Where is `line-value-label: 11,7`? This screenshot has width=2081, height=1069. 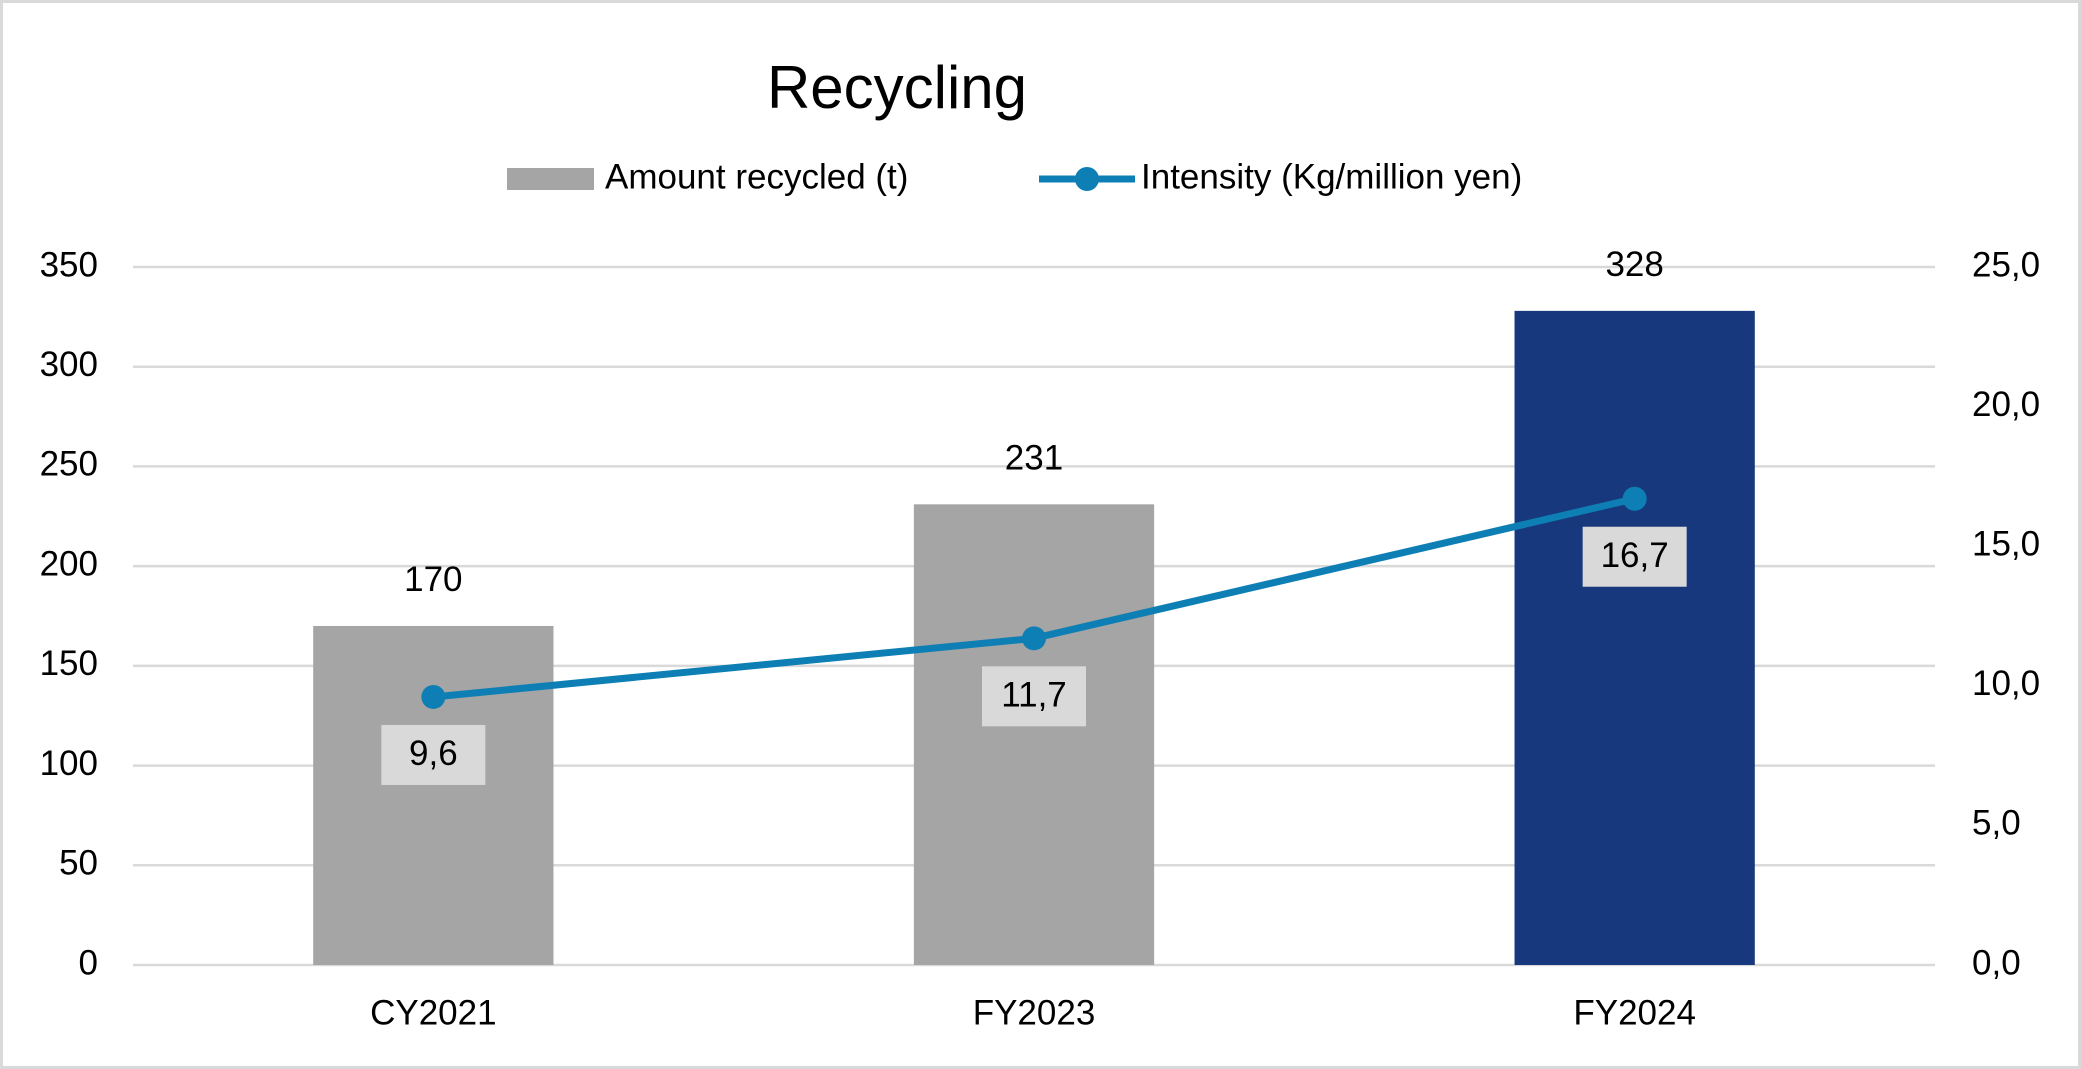 line-value-label: 11,7 is located at coordinates (1034, 695).